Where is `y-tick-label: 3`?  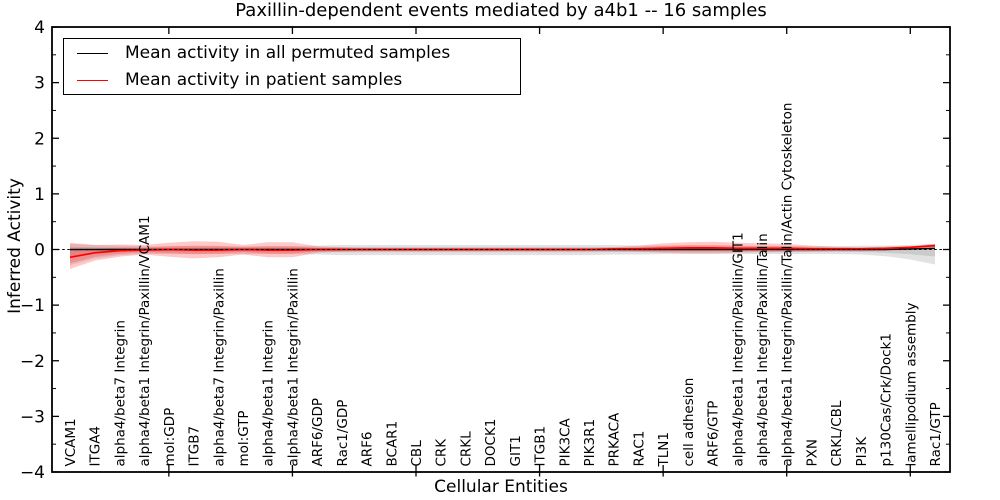
y-tick-label: 3 is located at coordinates (39, 84).